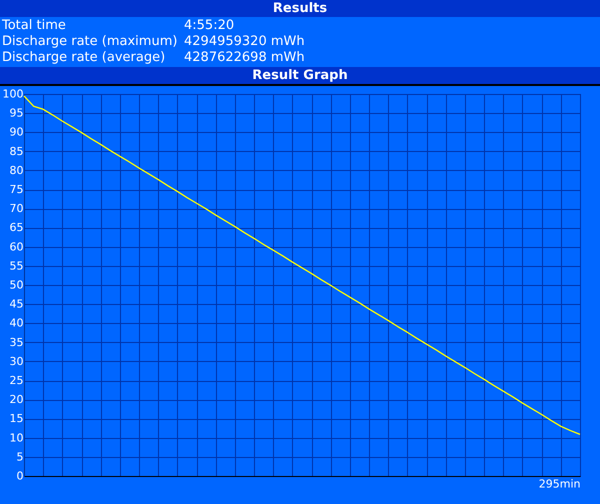 The width and height of the screenshot is (600, 504). I want to click on y-tick-label: 70, so click(17, 209).